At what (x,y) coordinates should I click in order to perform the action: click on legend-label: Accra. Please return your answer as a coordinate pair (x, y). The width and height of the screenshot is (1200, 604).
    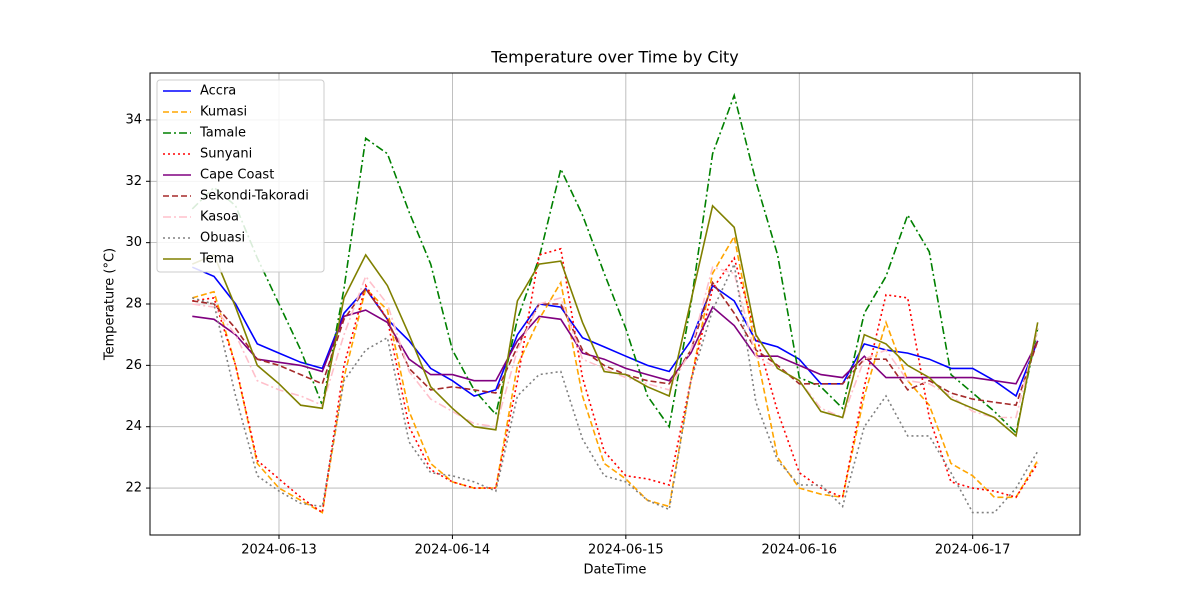
    Looking at the image, I should click on (218, 91).